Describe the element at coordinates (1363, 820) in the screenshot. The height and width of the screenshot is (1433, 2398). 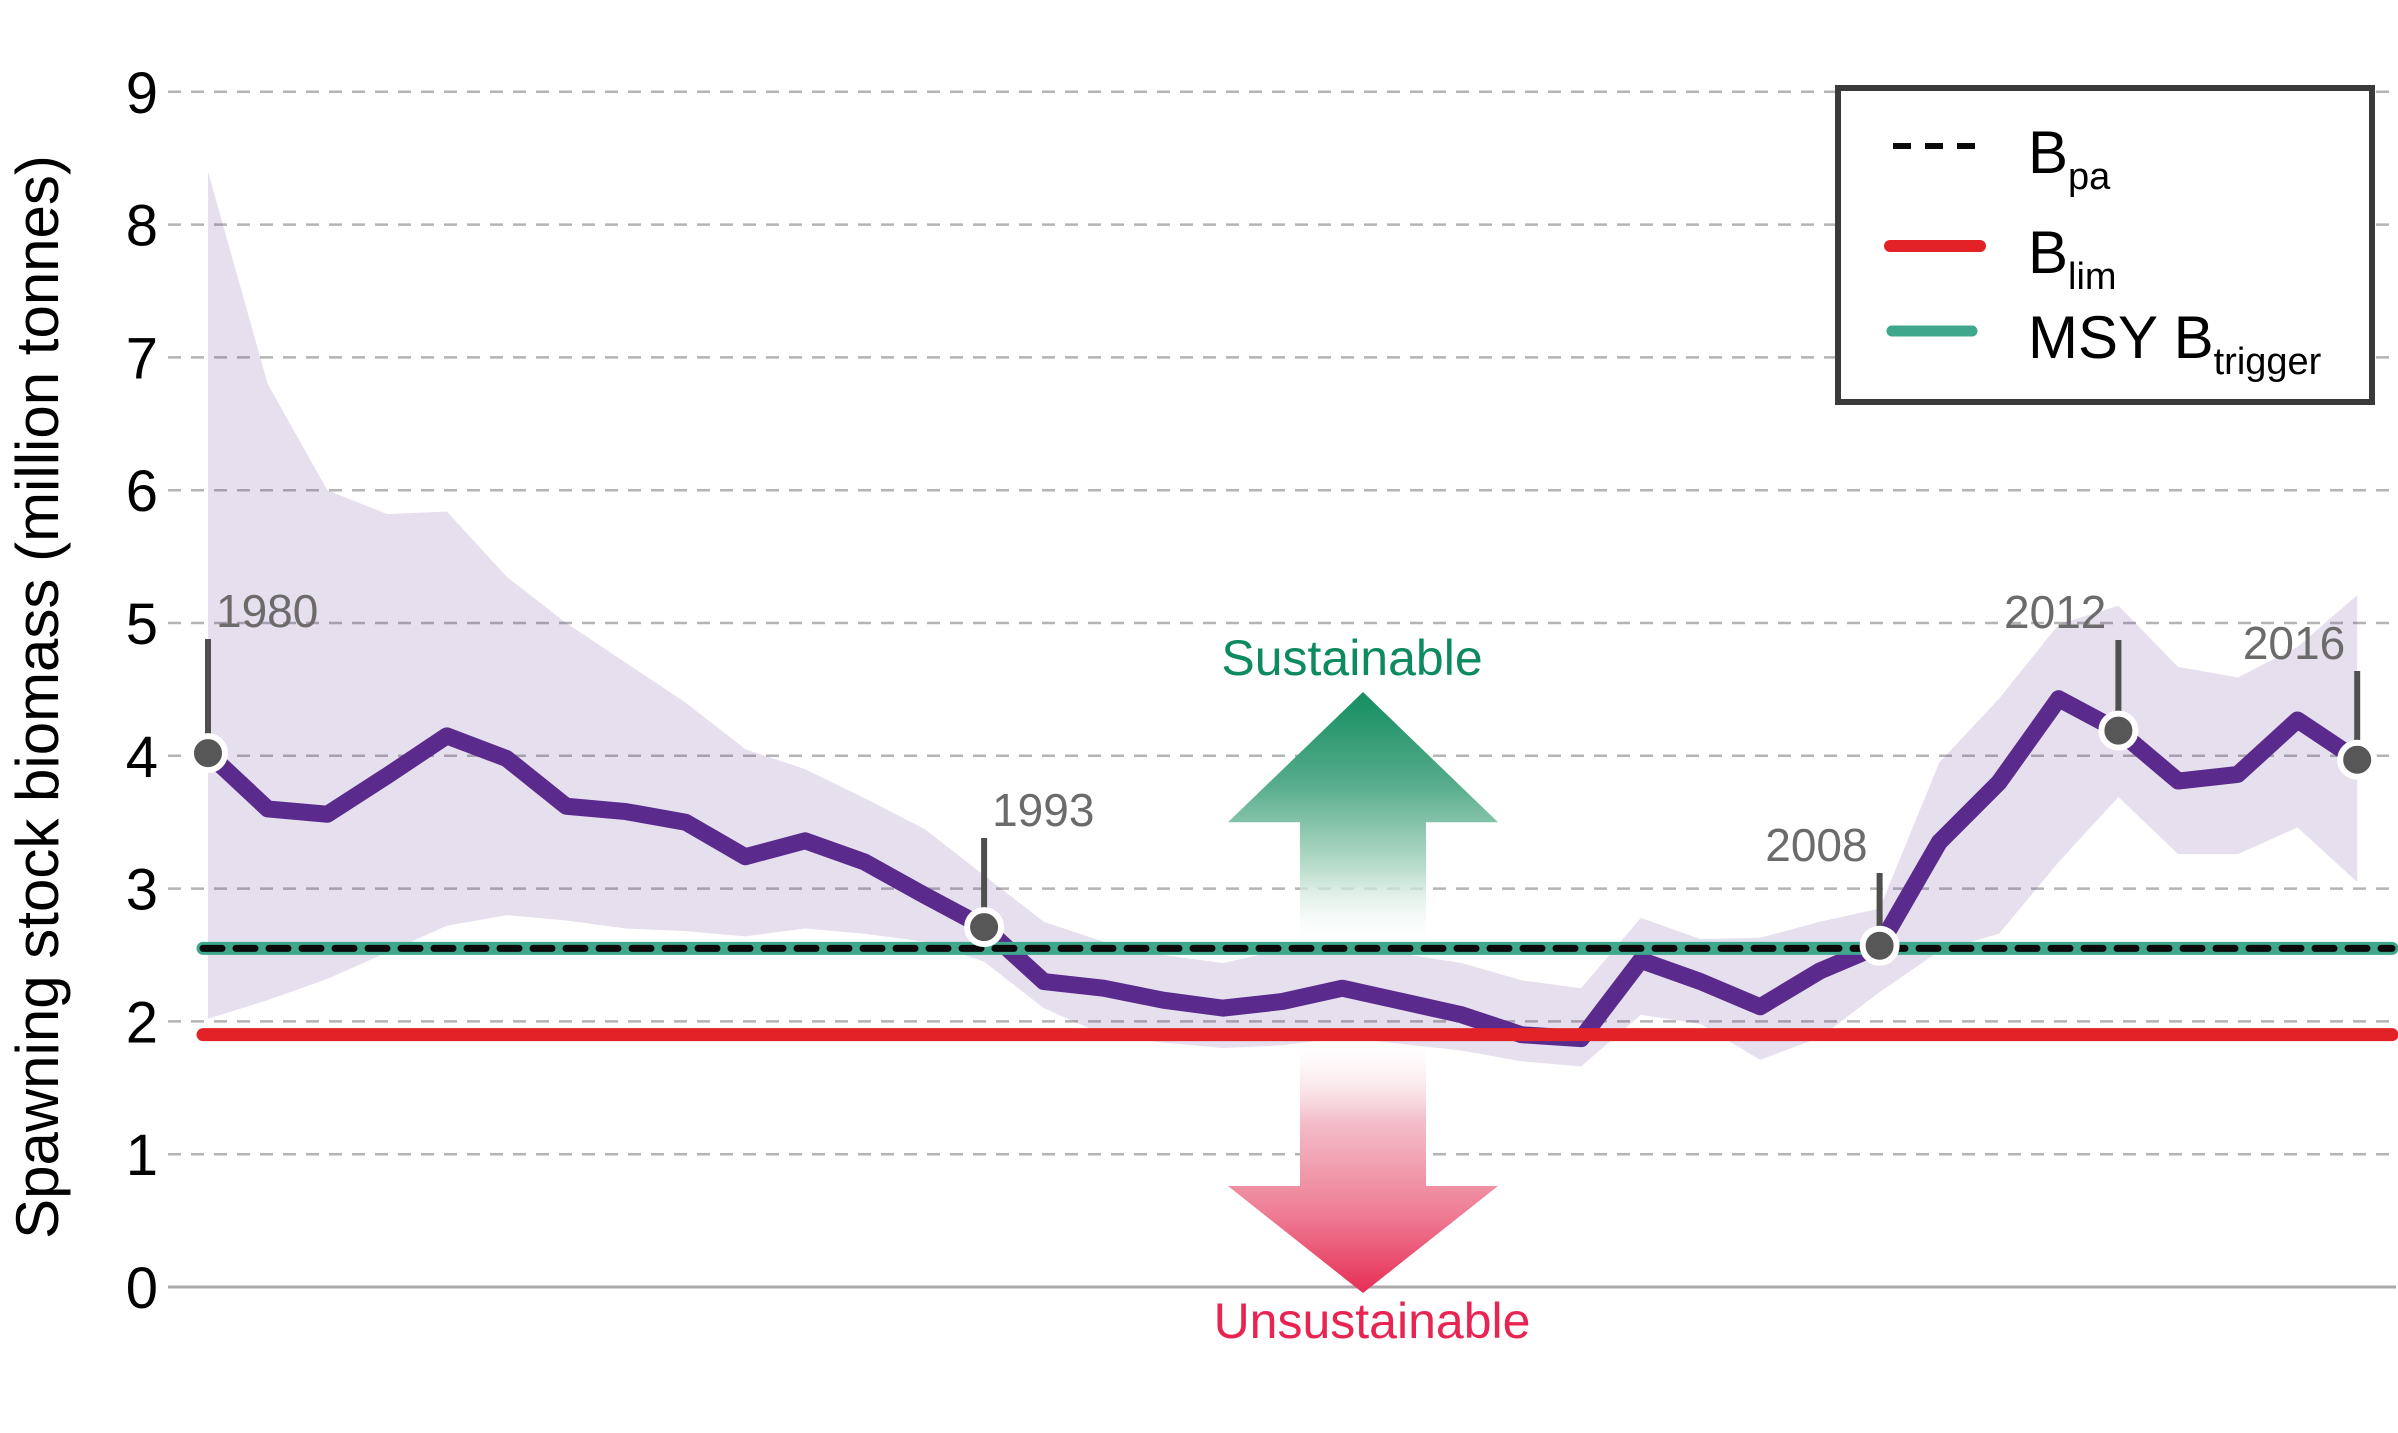
I see `sustainable-arrow-up-icon` at that location.